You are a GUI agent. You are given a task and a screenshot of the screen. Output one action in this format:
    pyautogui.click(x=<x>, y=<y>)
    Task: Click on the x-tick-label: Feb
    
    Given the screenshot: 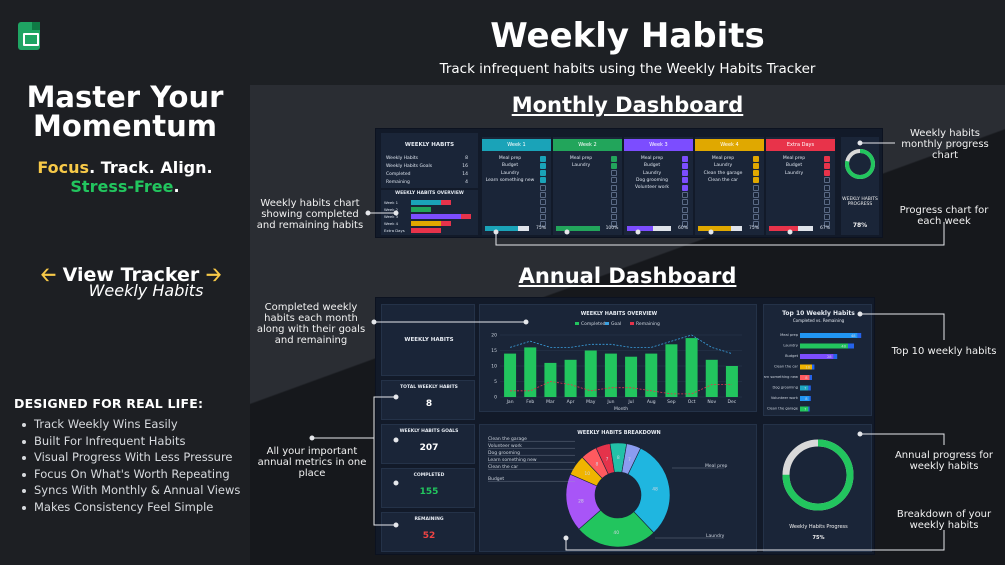 What is the action you would take?
    pyautogui.click(x=530, y=402)
    